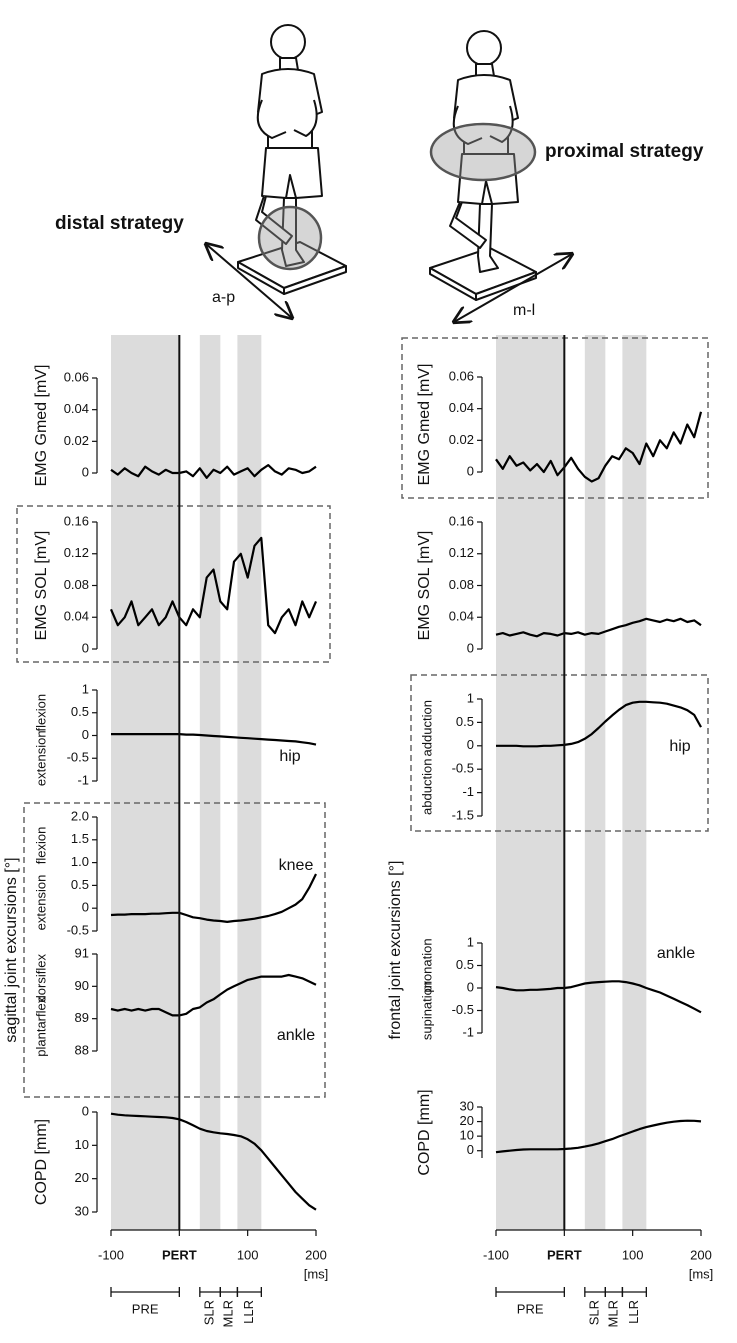 This screenshot has height=1343, width=737. Describe the element at coordinates (426, 1010) in the screenshot. I see `y-axis-label: supination` at that location.